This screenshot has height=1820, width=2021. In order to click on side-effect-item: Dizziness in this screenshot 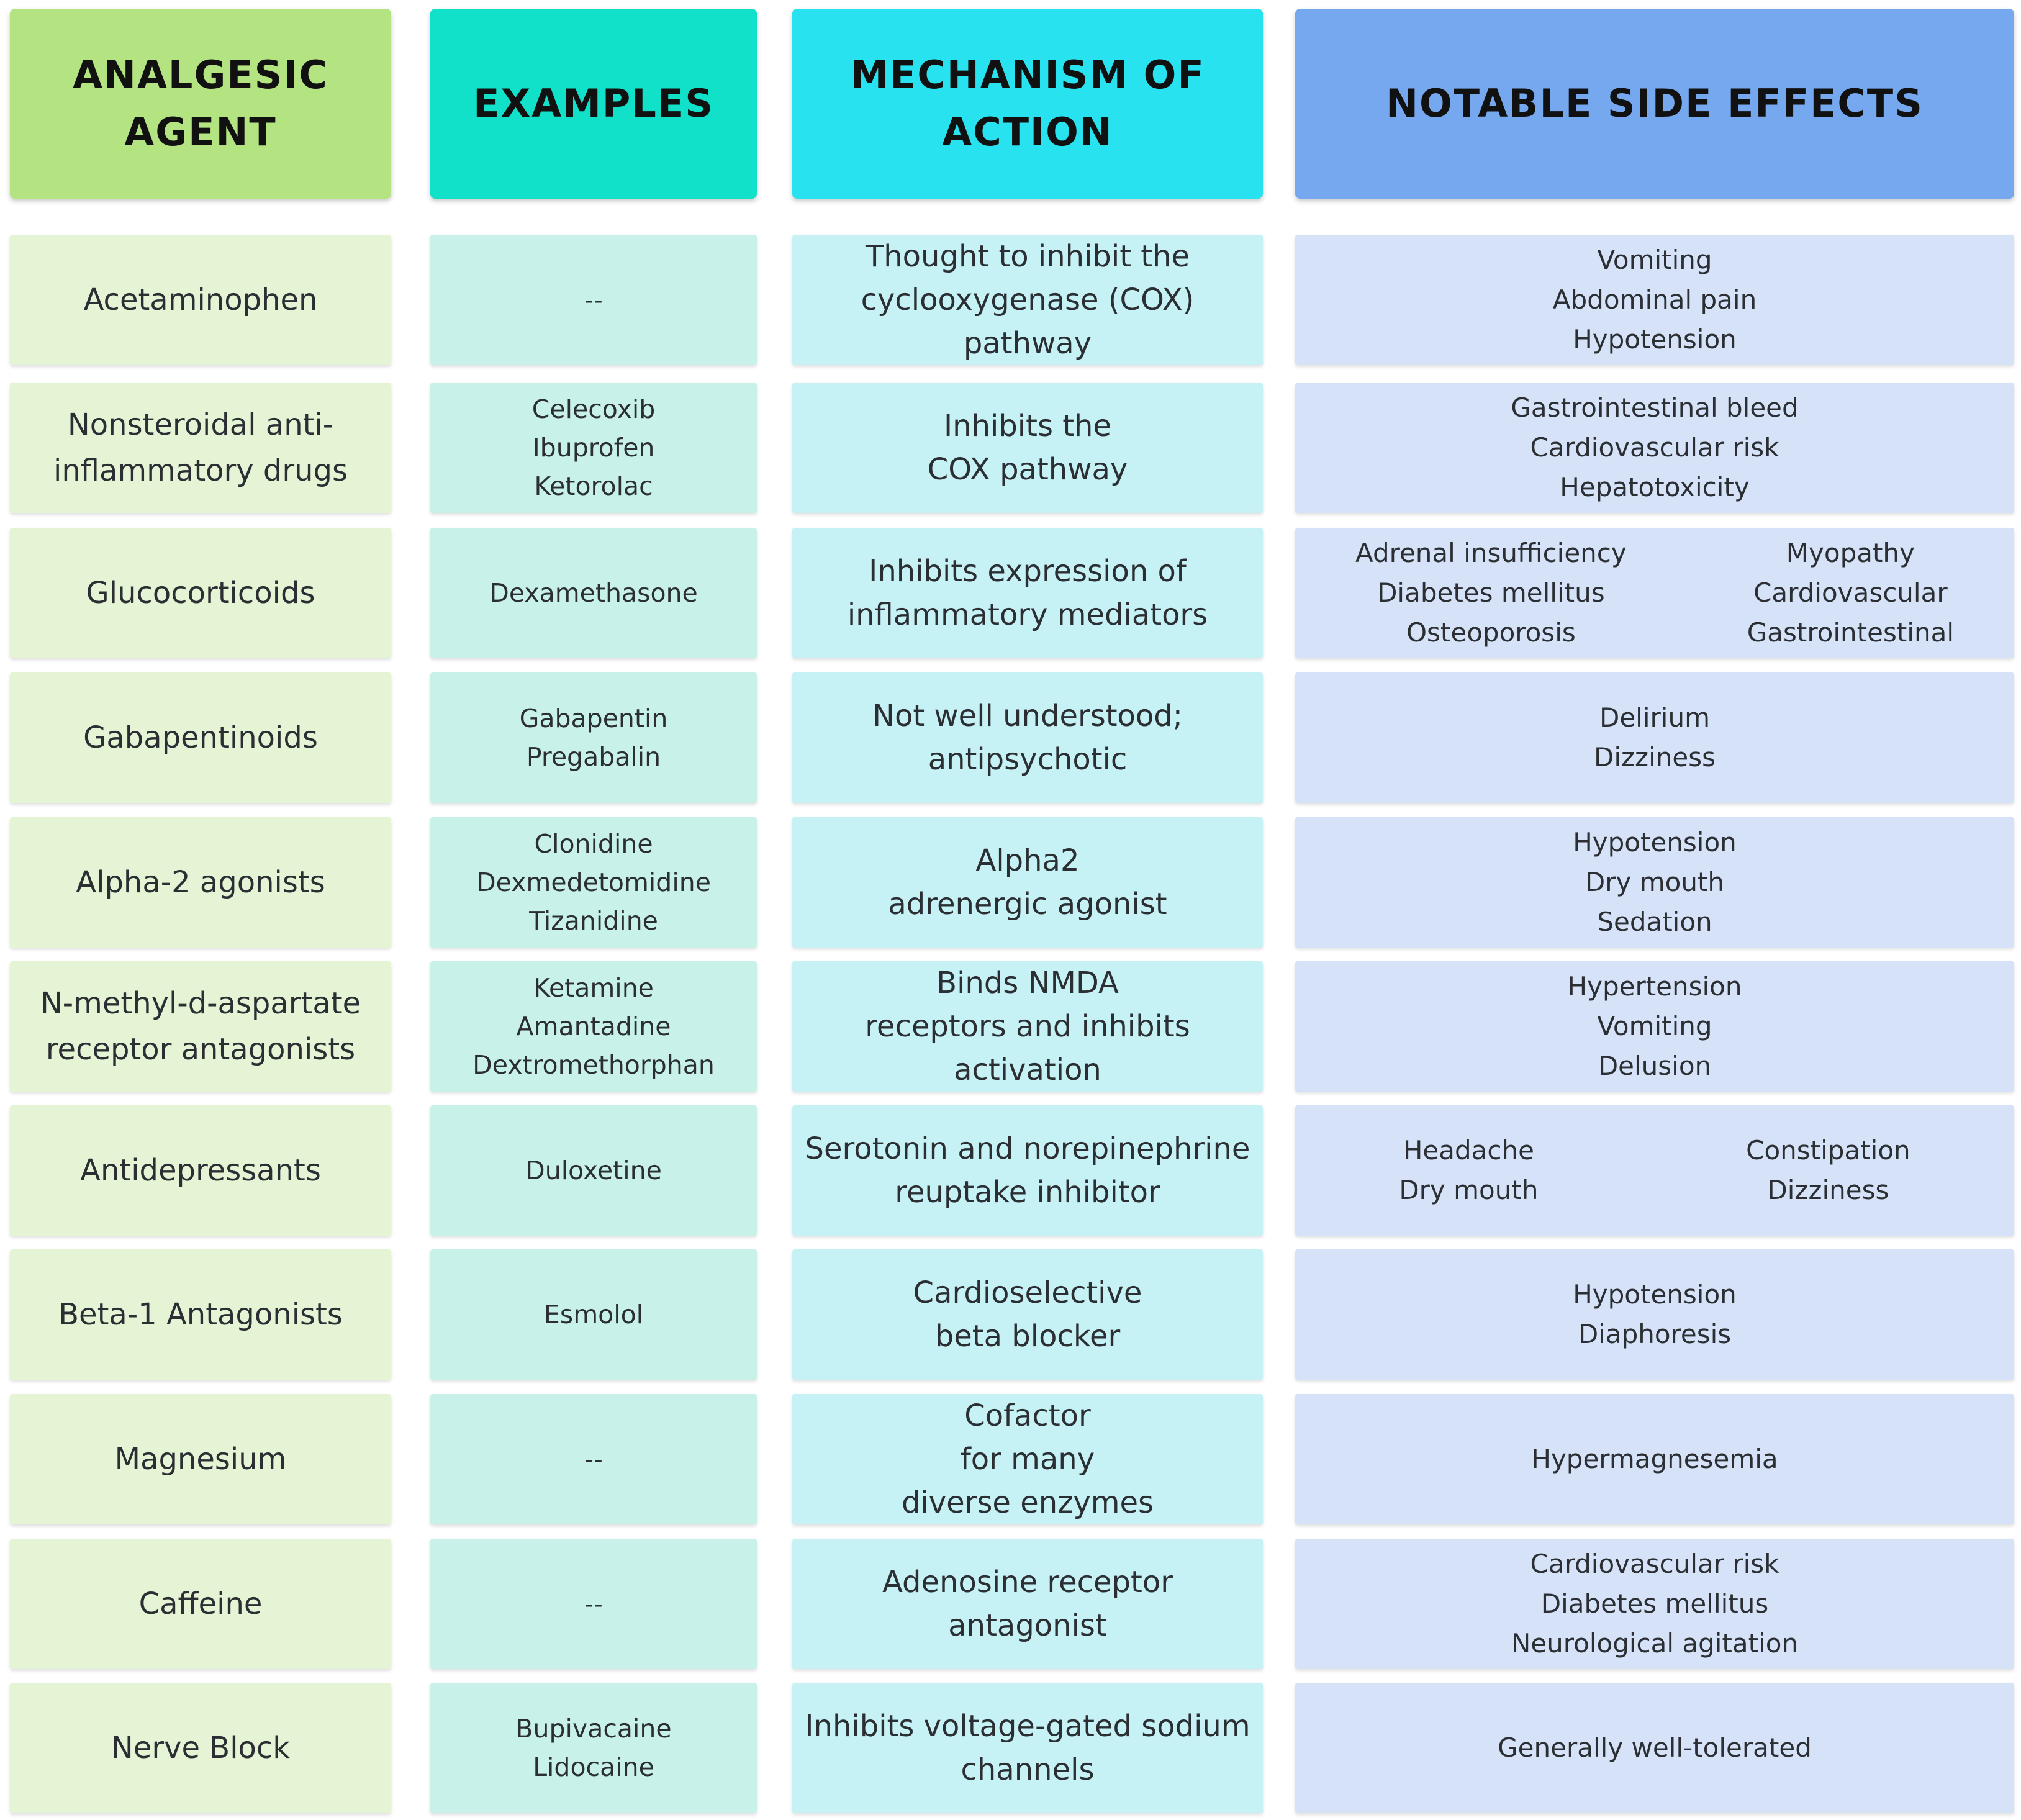, I will do `click(1828, 1190)`.